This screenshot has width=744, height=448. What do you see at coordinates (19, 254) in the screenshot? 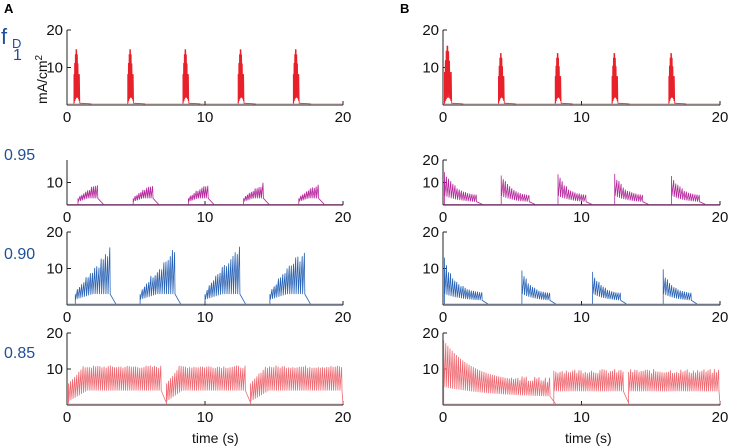
I see `row-label: 0.90` at bounding box center [19, 254].